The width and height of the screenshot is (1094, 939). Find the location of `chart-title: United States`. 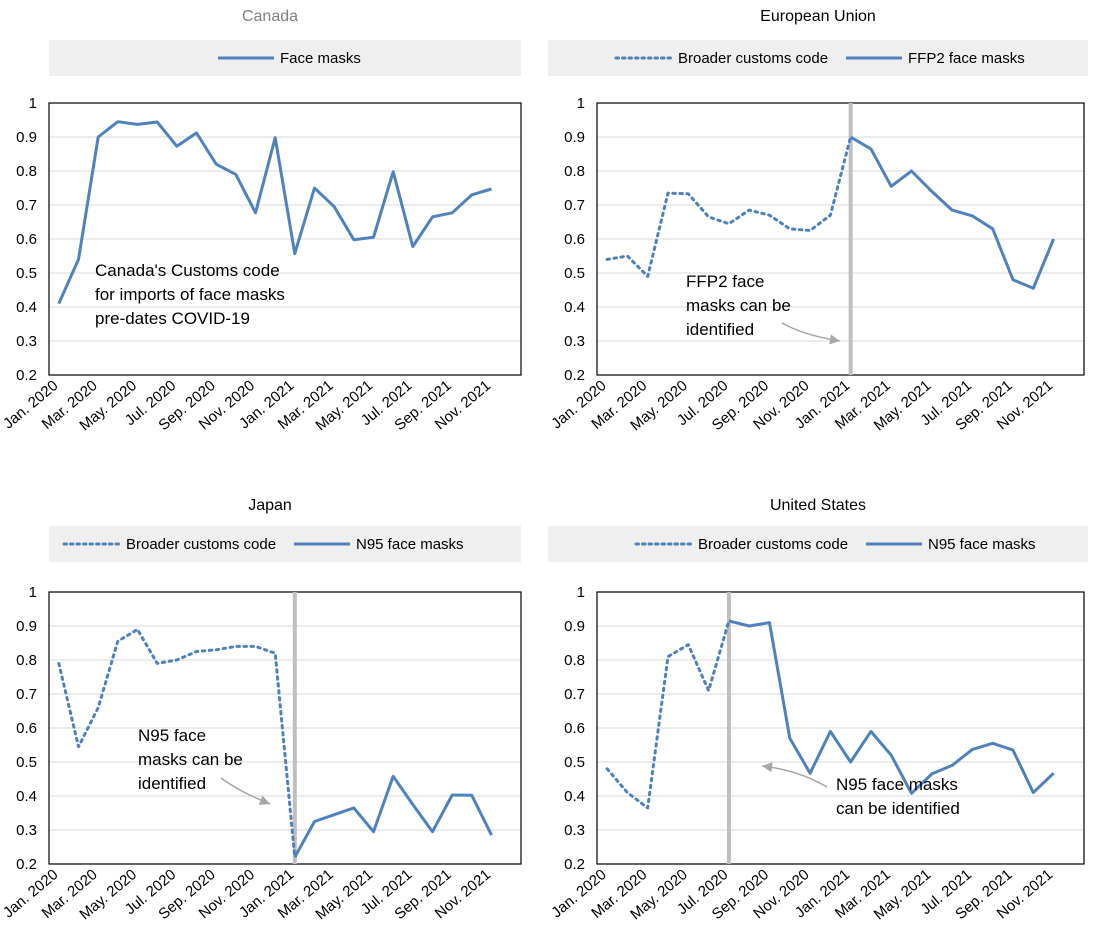

chart-title: United States is located at coordinates (818, 505).